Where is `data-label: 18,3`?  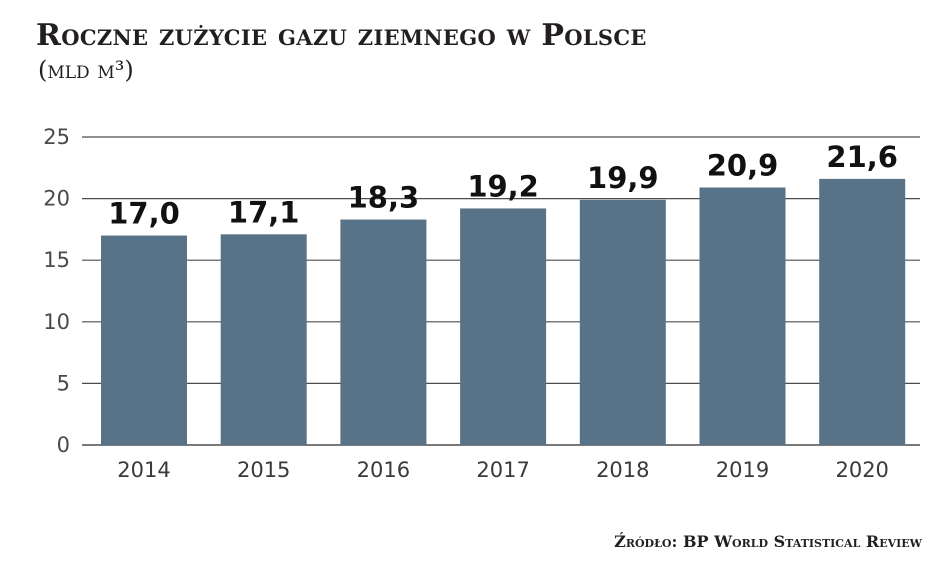
data-label: 18,3 is located at coordinates (384, 198).